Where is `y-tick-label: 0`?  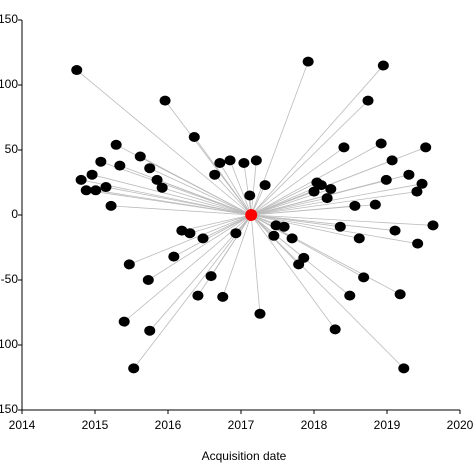 y-tick-label: 0 is located at coordinates (14, 214).